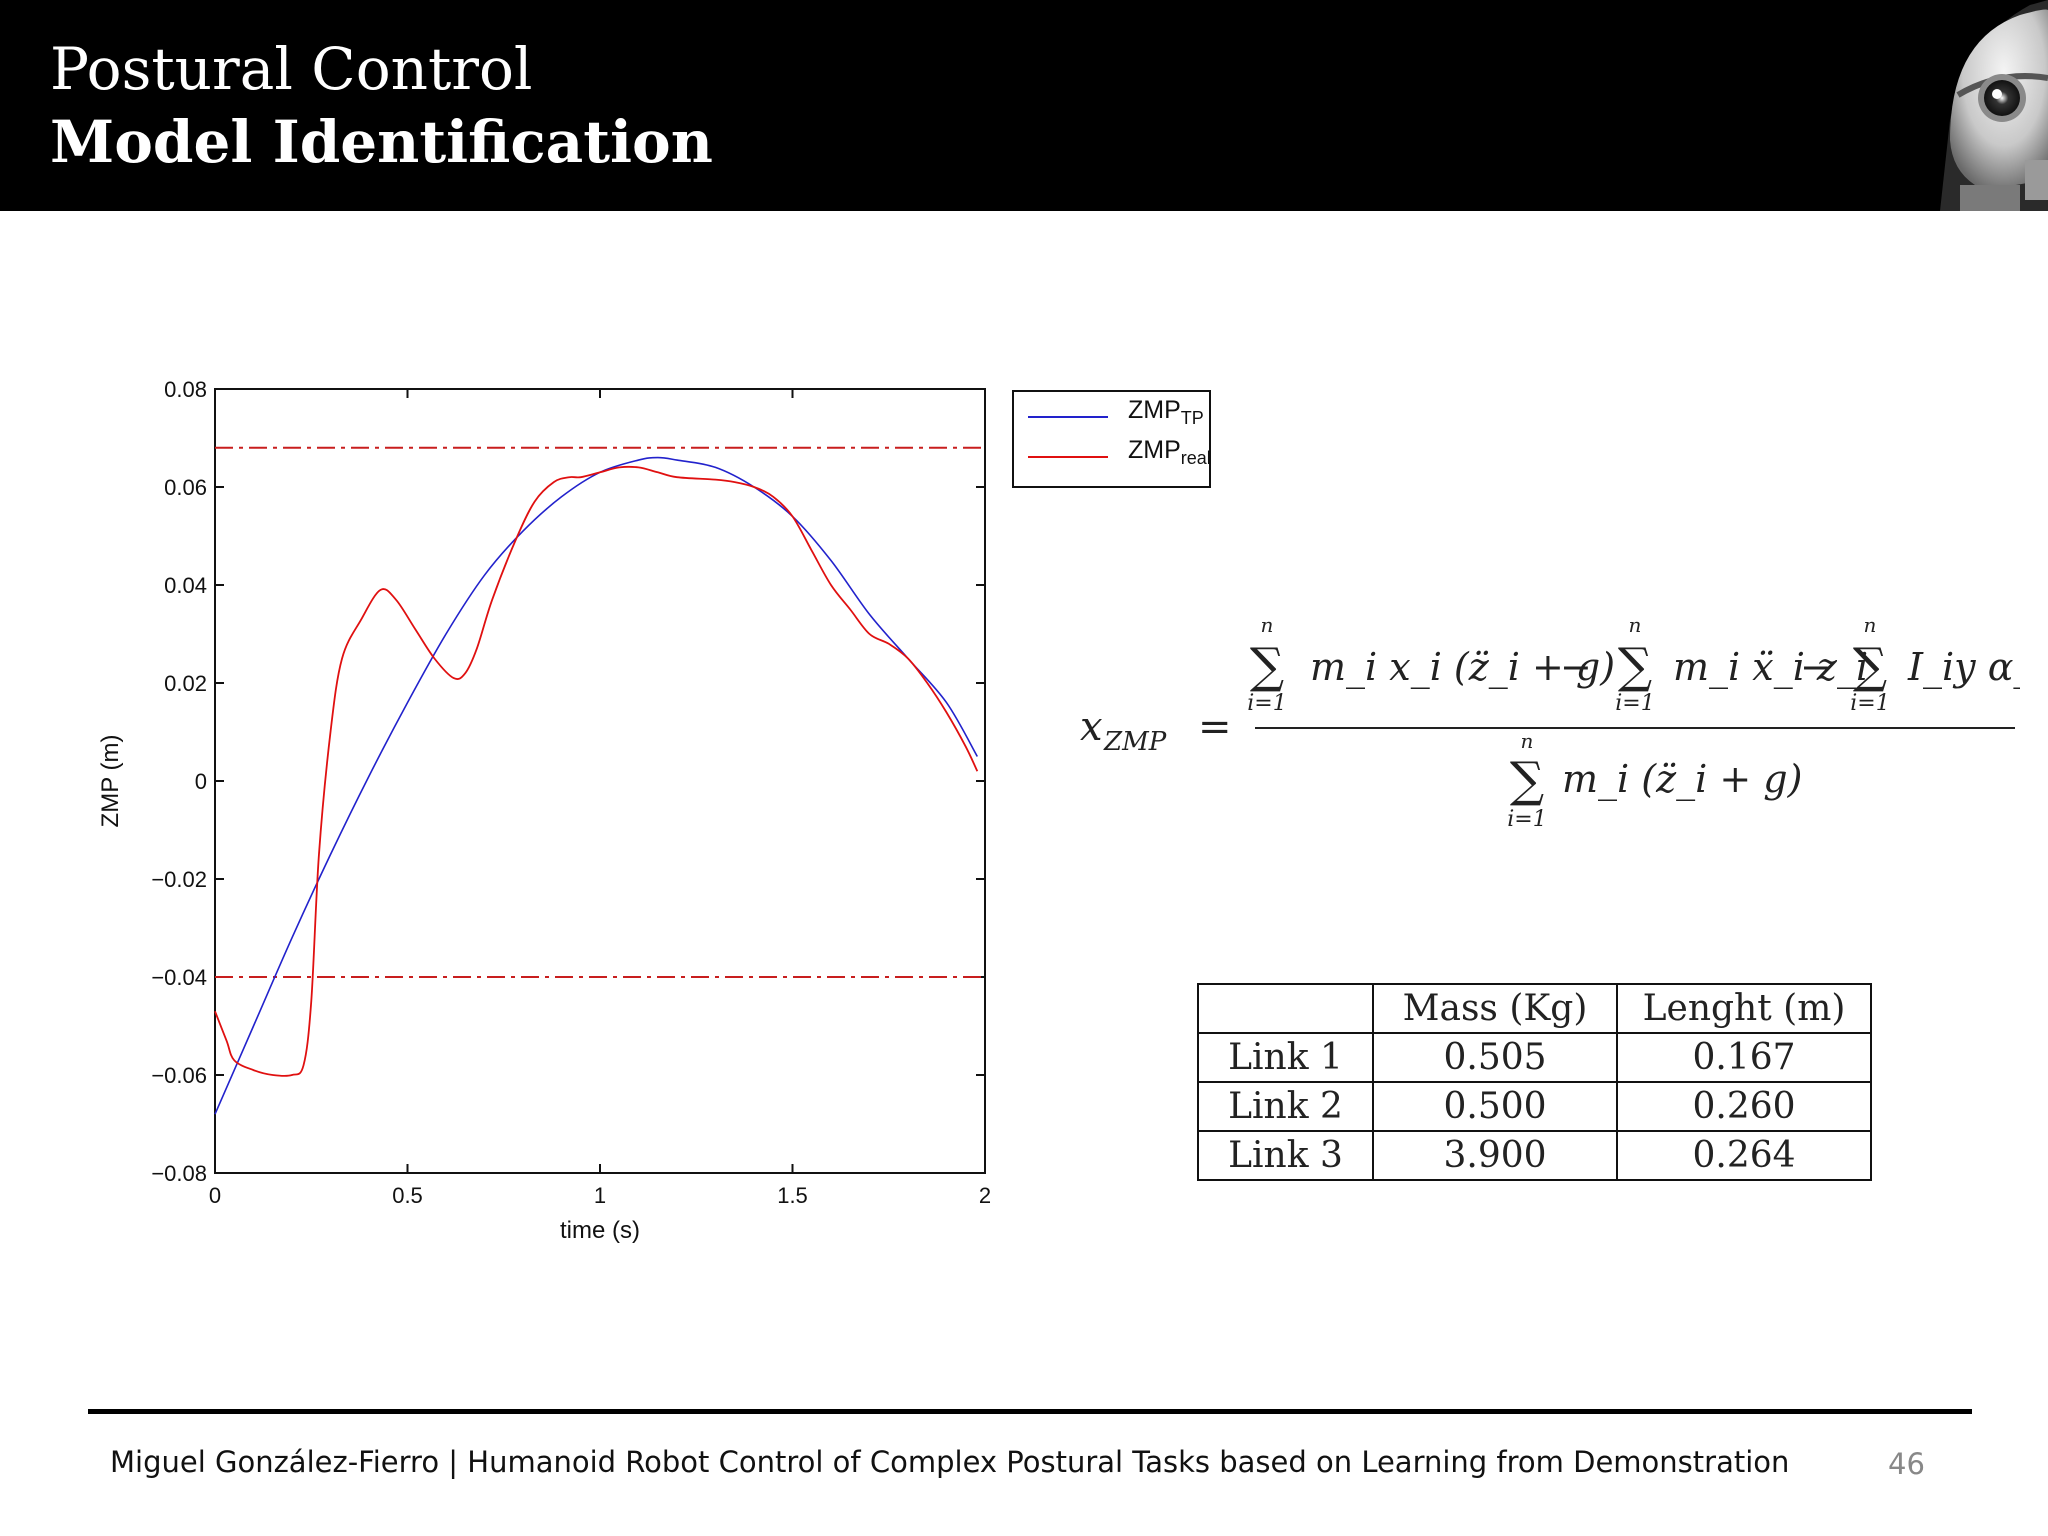 The image size is (2048, 1536). I want to click on table-cell: Link 1, so click(1285, 1057).